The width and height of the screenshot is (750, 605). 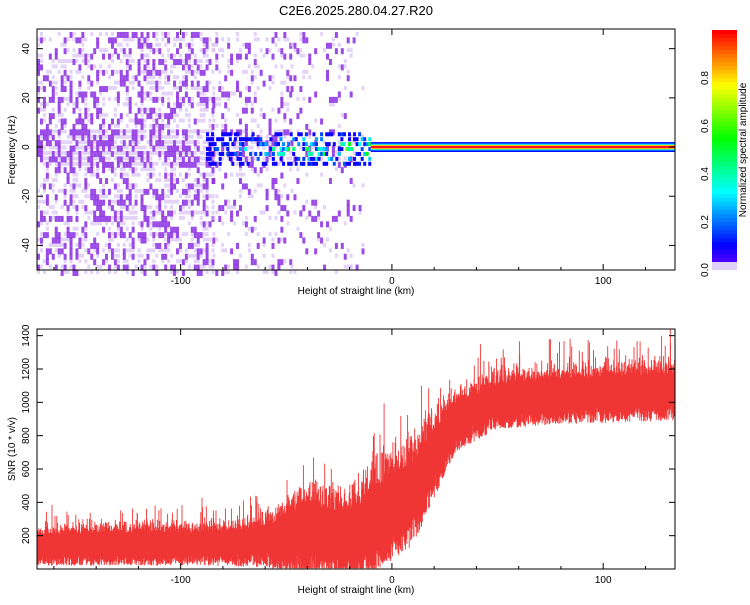 What do you see at coordinates (26, 196) in the screenshot?
I see `y-tick-label: -20` at bounding box center [26, 196].